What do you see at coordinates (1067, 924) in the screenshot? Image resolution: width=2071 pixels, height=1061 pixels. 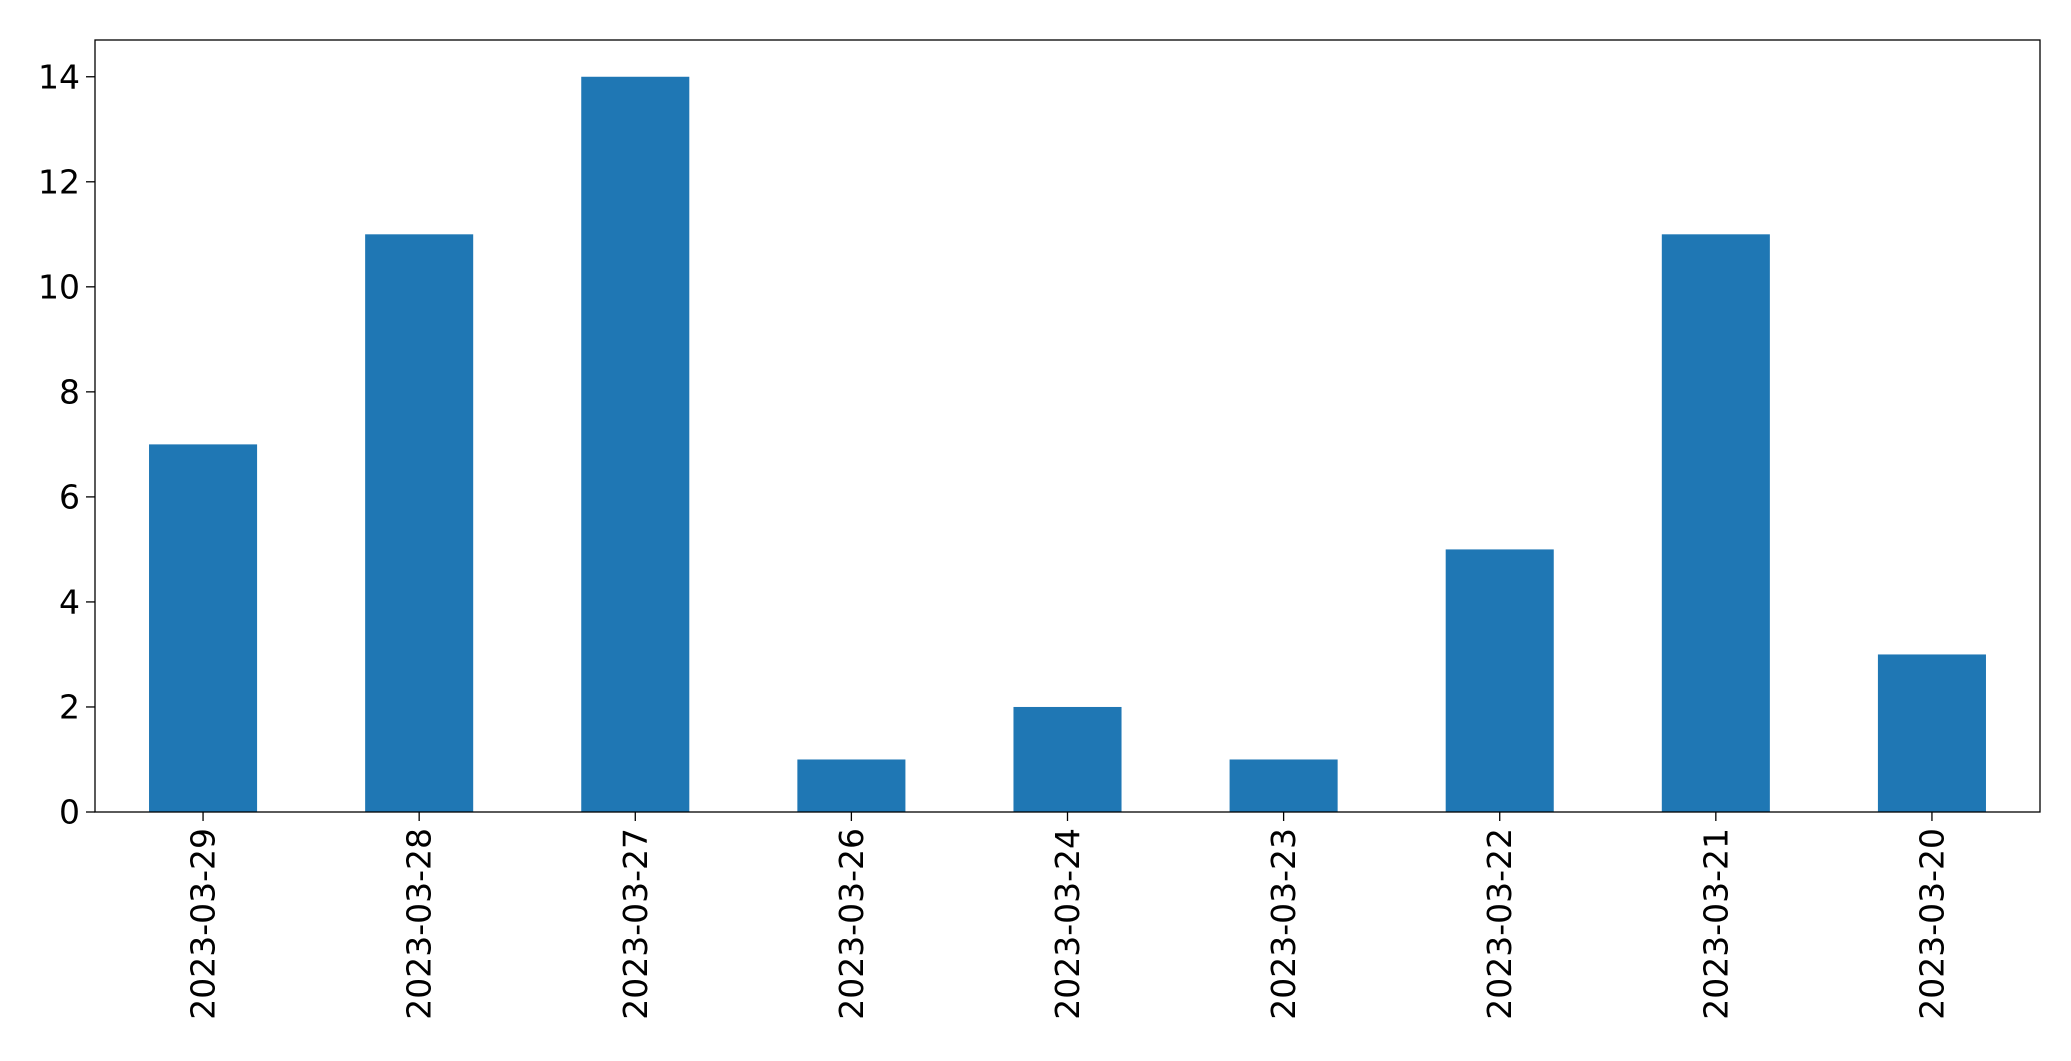 I see `x-tick-label: 2023-03-24` at bounding box center [1067, 924].